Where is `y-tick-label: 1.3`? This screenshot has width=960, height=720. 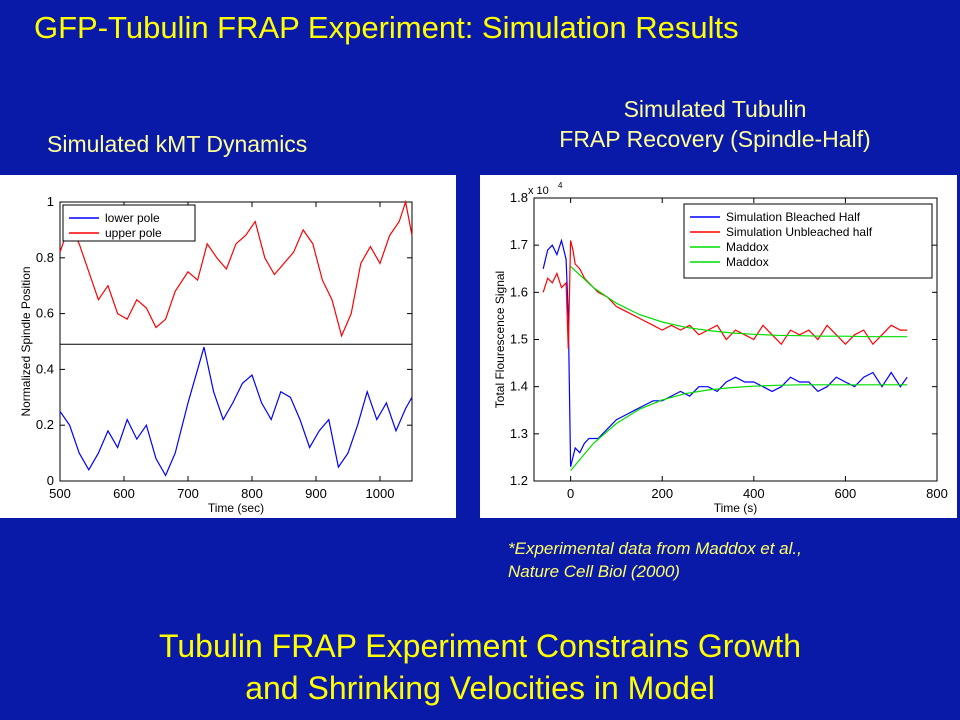
y-tick-label: 1.3 is located at coordinates (519, 433).